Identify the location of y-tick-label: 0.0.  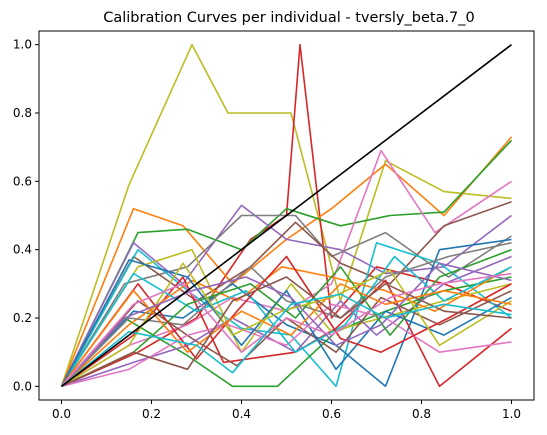
(22, 386).